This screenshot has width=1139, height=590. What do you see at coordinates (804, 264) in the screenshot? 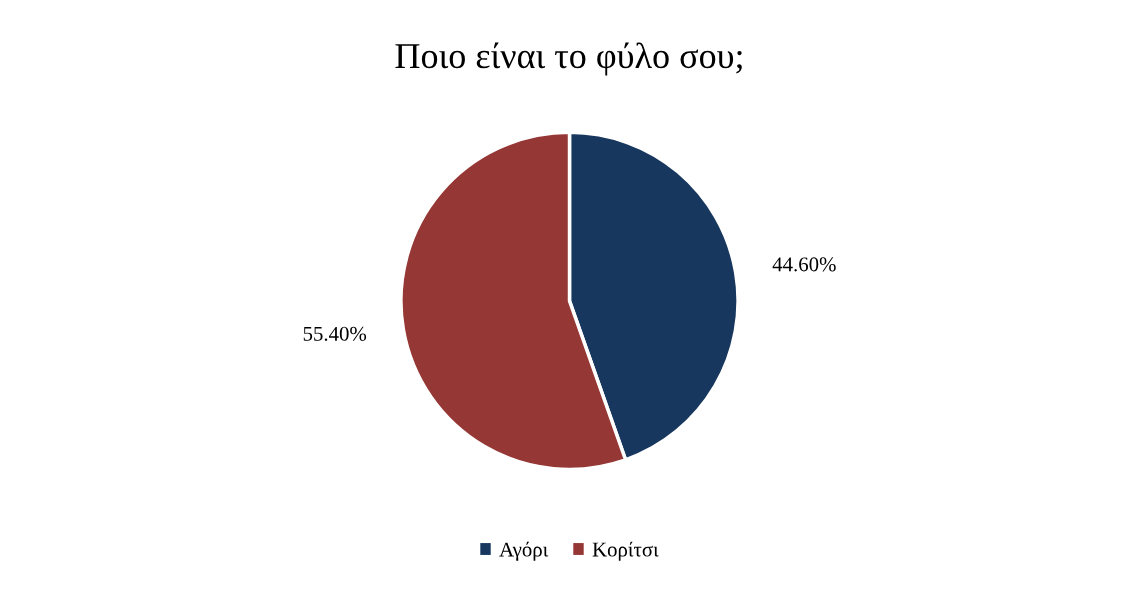
I see `data-label: 44.60%` at bounding box center [804, 264].